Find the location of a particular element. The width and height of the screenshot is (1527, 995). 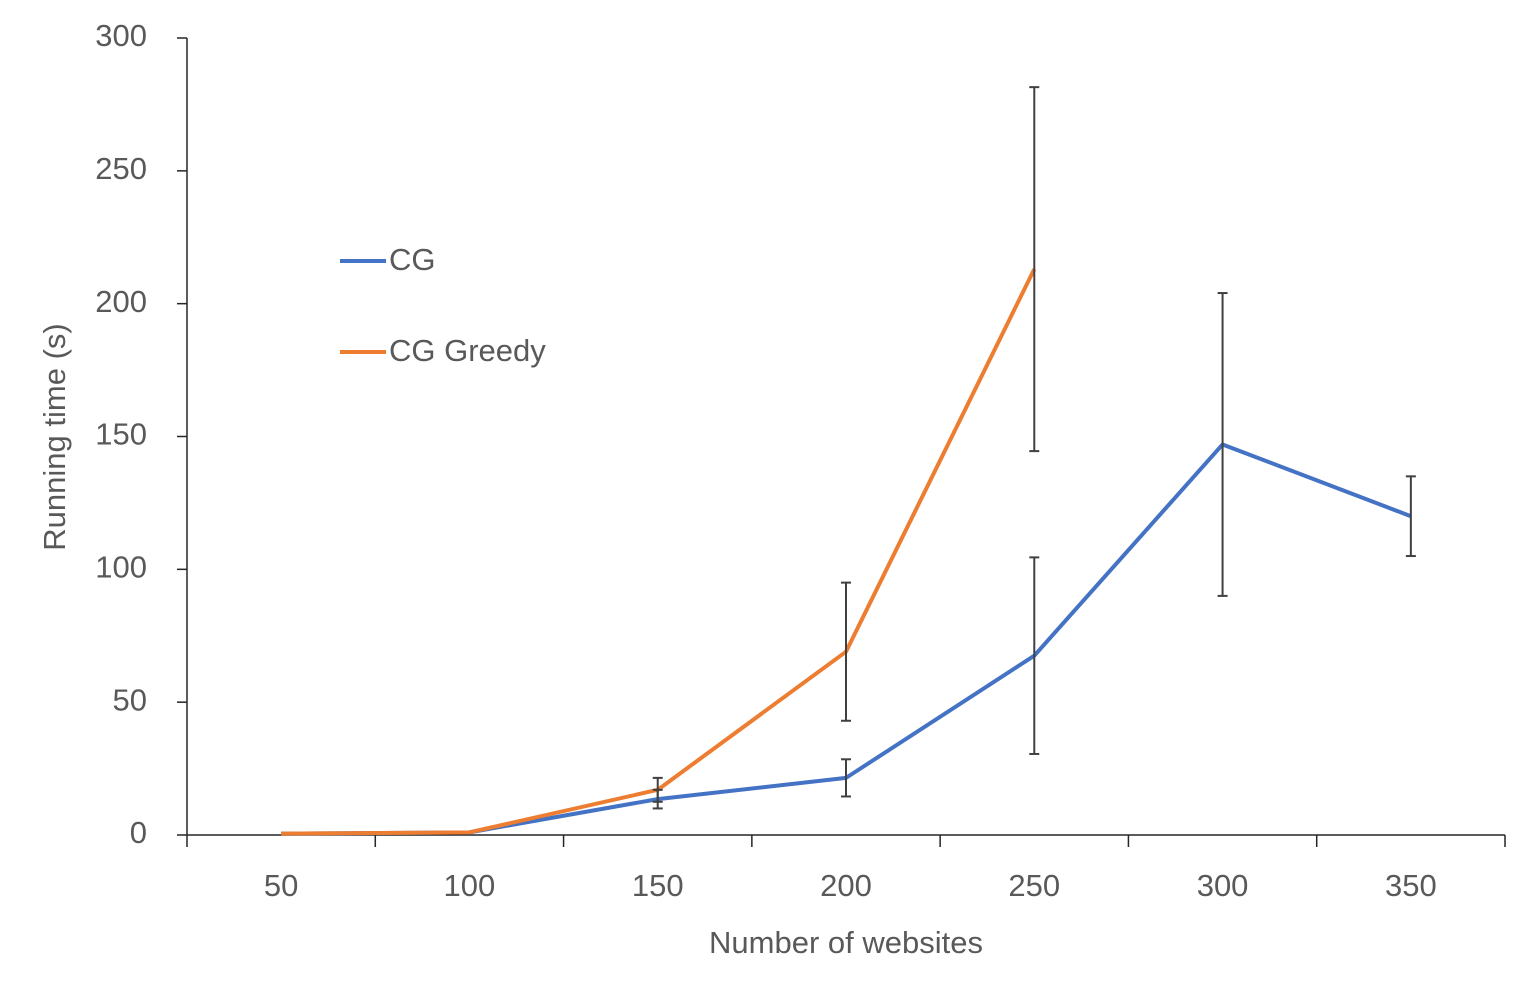

y-tick-label: 200 is located at coordinates (121, 301).